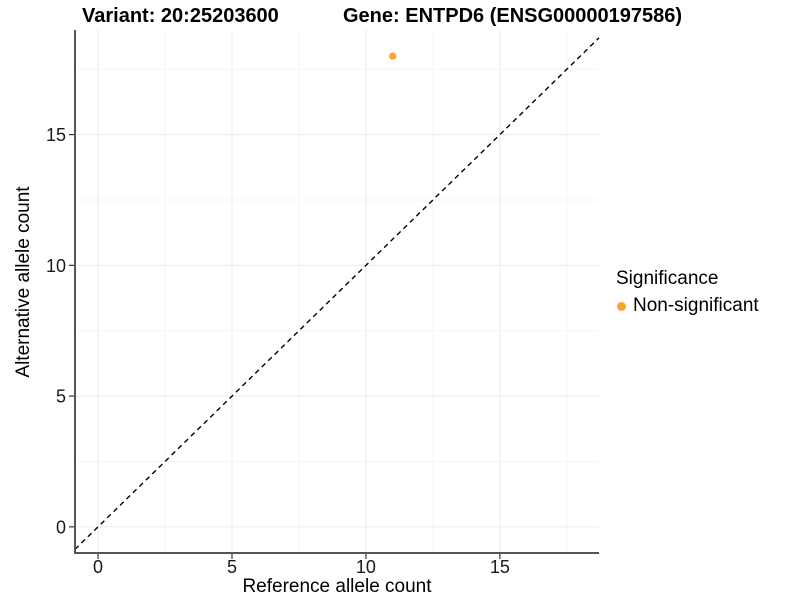 The height and width of the screenshot is (600, 800). I want to click on legend: Significance Non-significant, so click(687, 292).